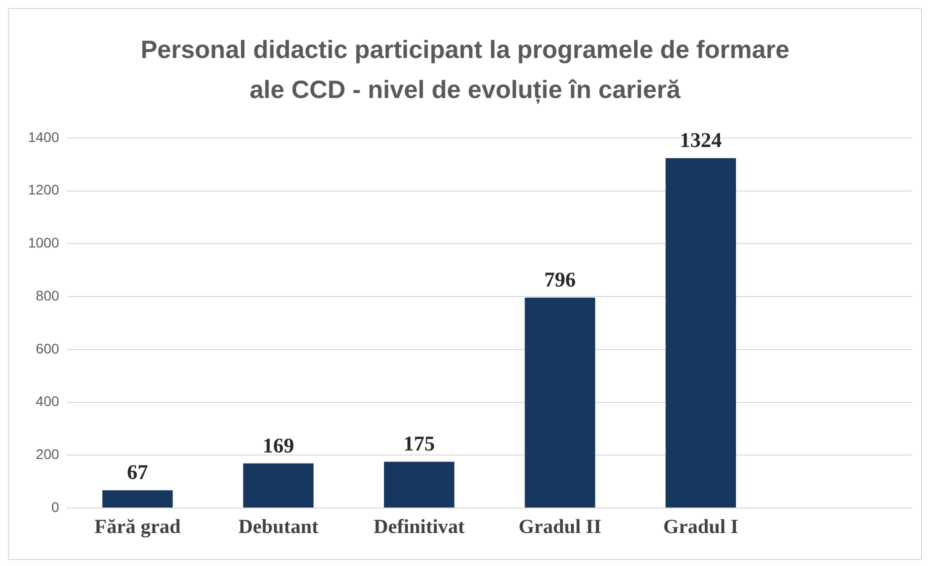 The width and height of the screenshot is (930, 566). Describe the element at coordinates (420, 527) in the screenshot. I see `x-tick-label: Definitivat` at that location.